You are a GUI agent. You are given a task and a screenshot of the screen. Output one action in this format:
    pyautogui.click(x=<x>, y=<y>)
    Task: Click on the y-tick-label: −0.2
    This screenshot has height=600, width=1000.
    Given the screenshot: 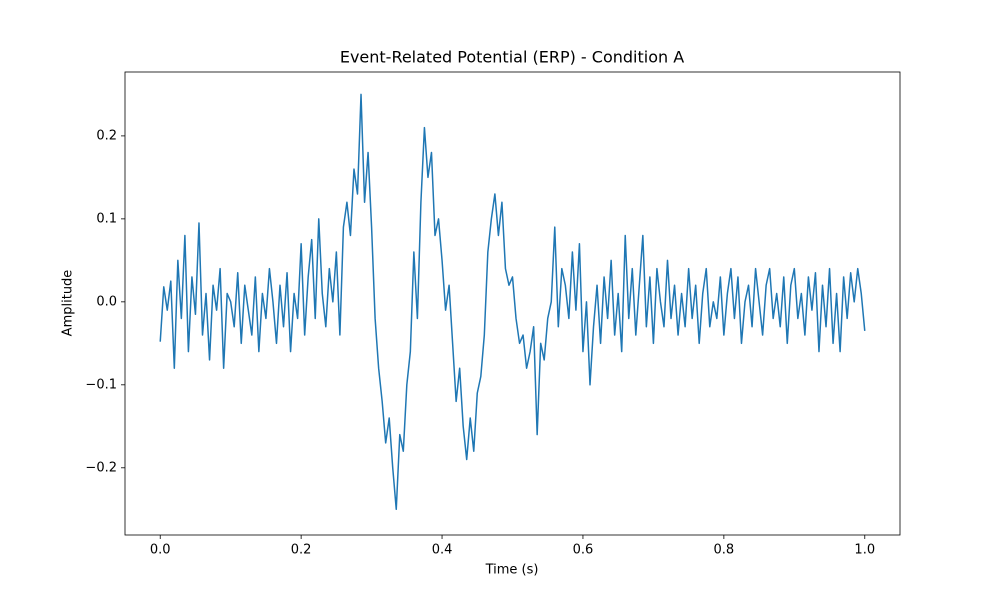 What is the action you would take?
    pyautogui.click(x=101, y=467)
    